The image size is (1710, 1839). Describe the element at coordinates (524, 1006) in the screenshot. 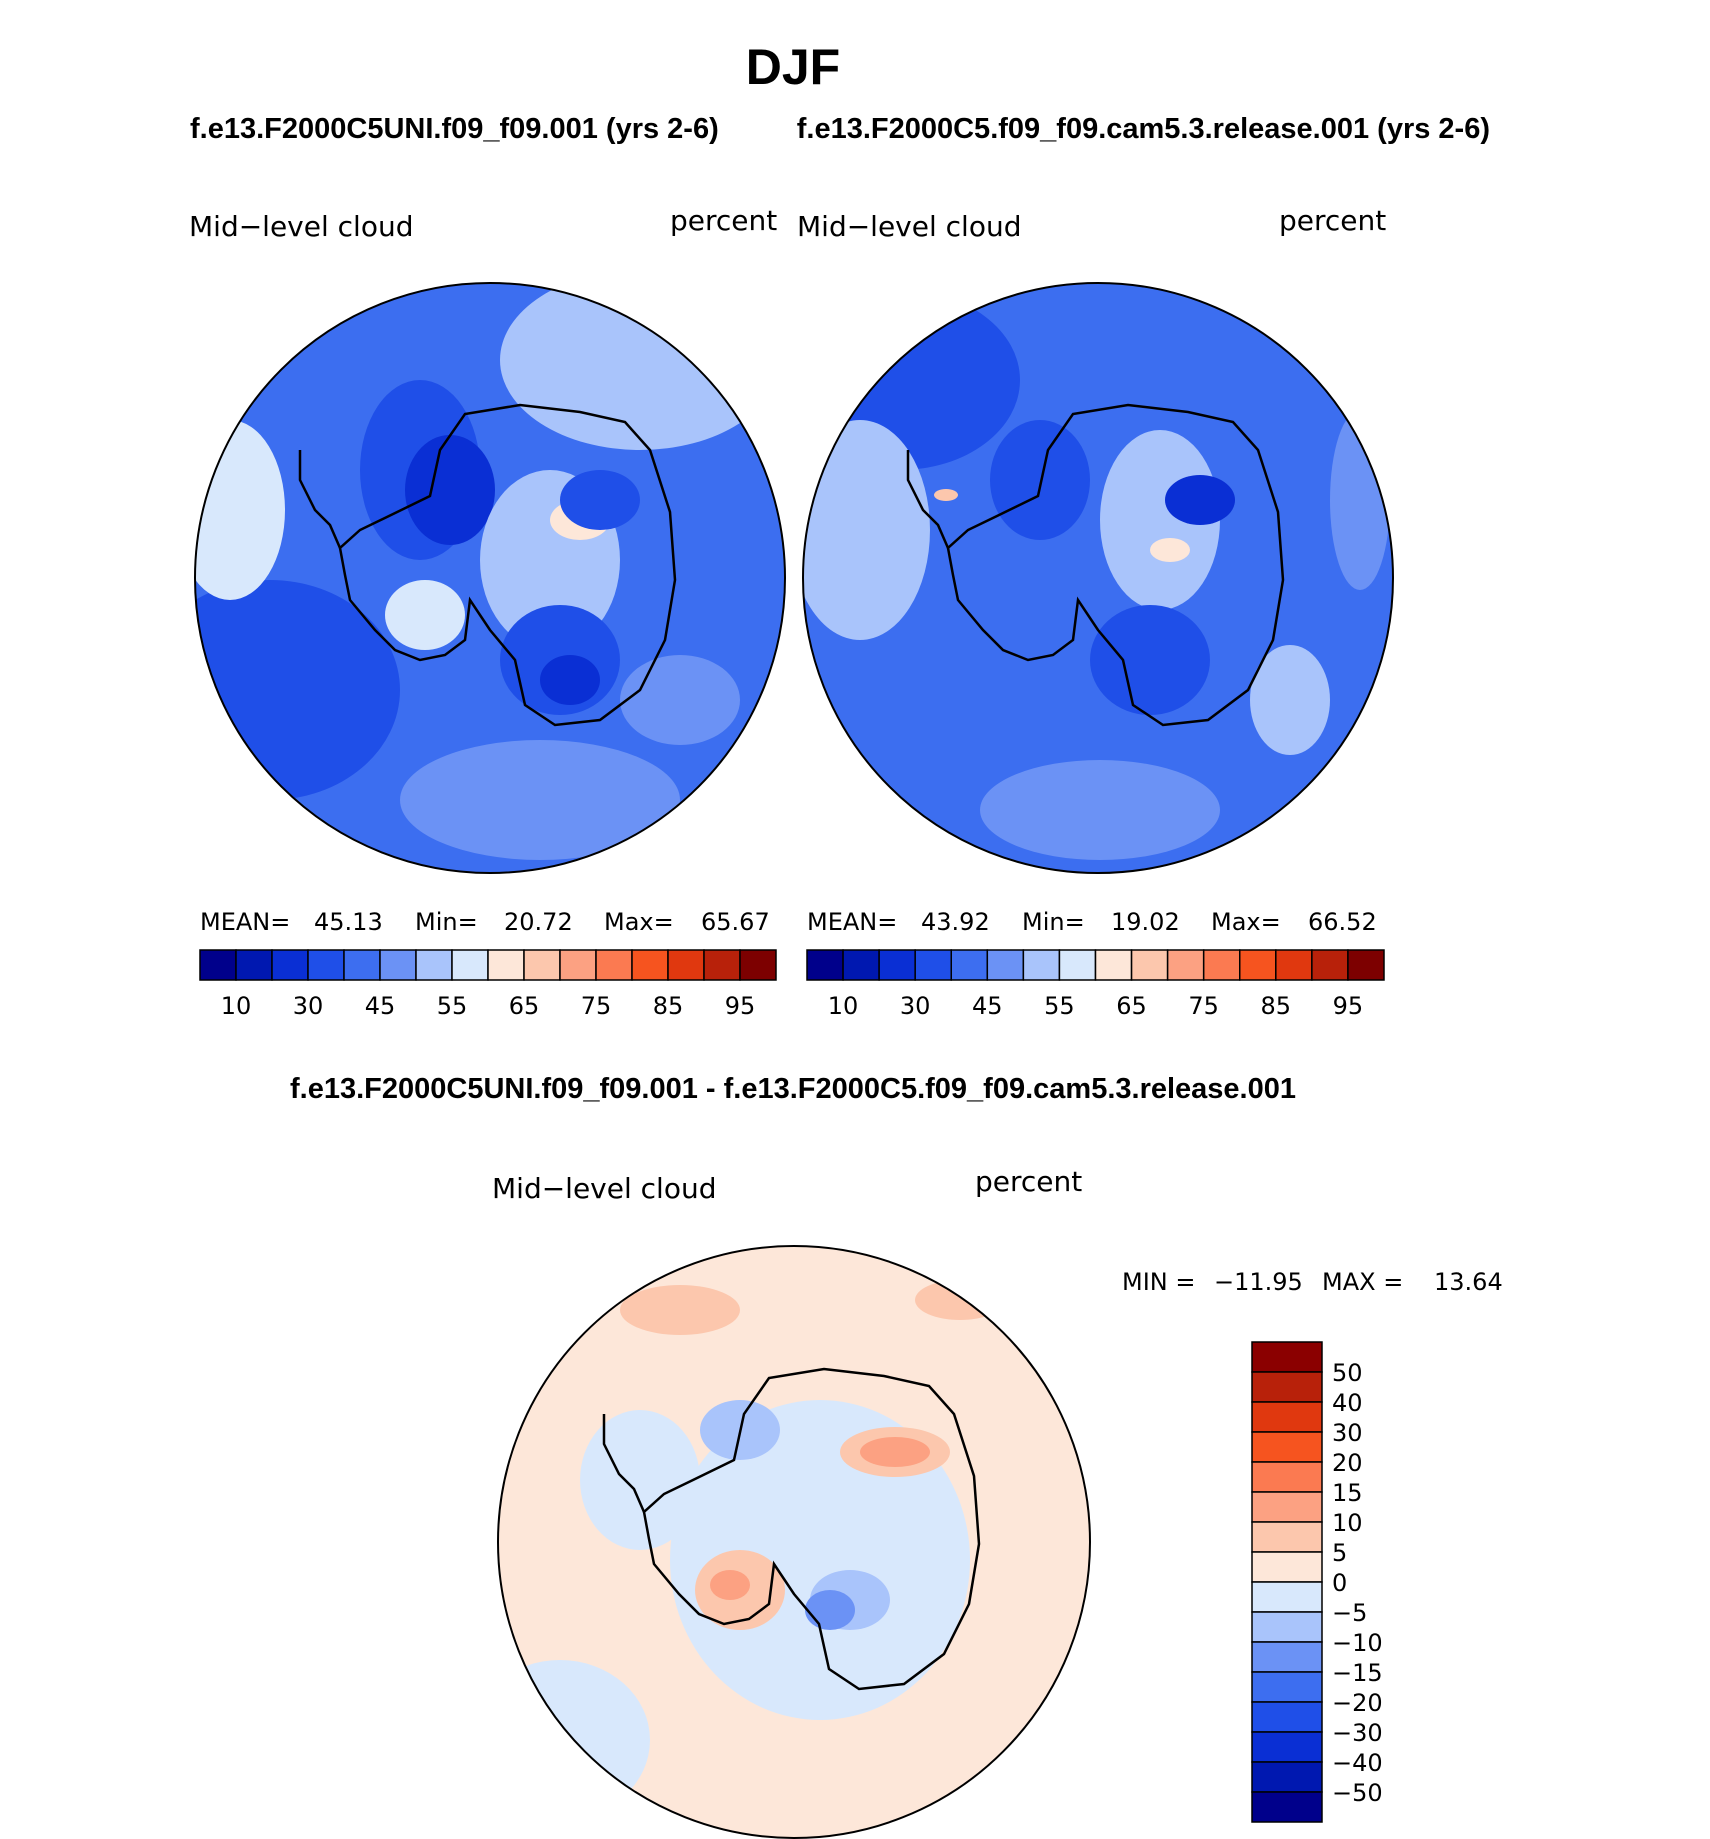

I see `panel1-colorbar-tick-label: 65` at that location.